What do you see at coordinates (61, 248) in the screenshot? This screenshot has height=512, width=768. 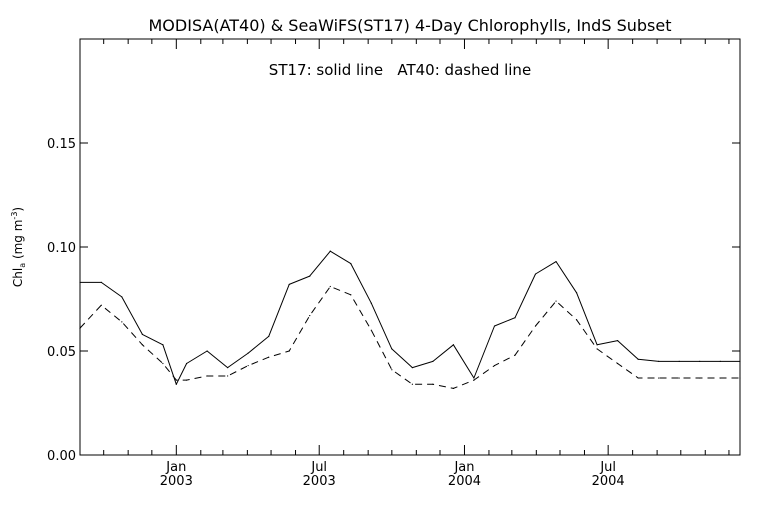 I see `y-tick-label: 0.10` at bounding box center [61, 248].